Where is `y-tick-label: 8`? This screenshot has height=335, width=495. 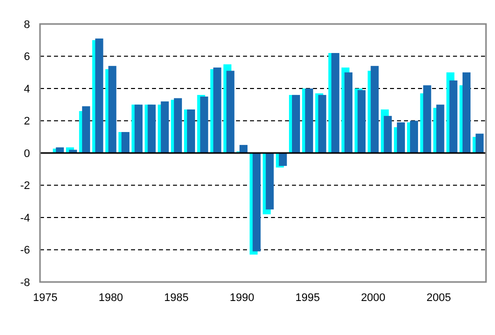
y-tick-label: 8 is located at coordinates (27, 24).